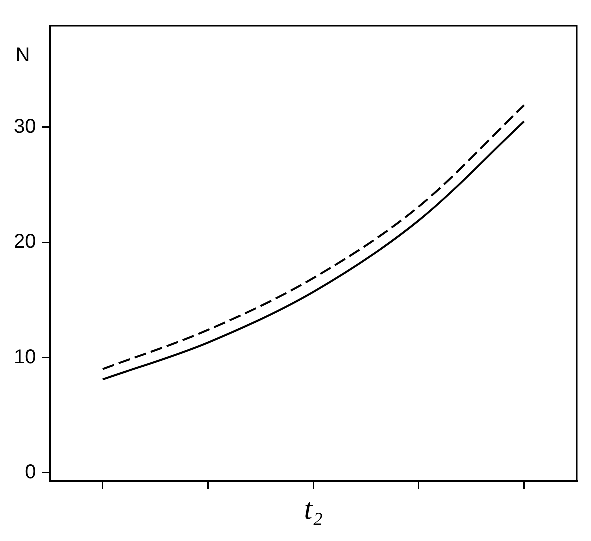 This screenshot has width=591, height=541. I want to click on y-axis-title: N, so click(23, 55).